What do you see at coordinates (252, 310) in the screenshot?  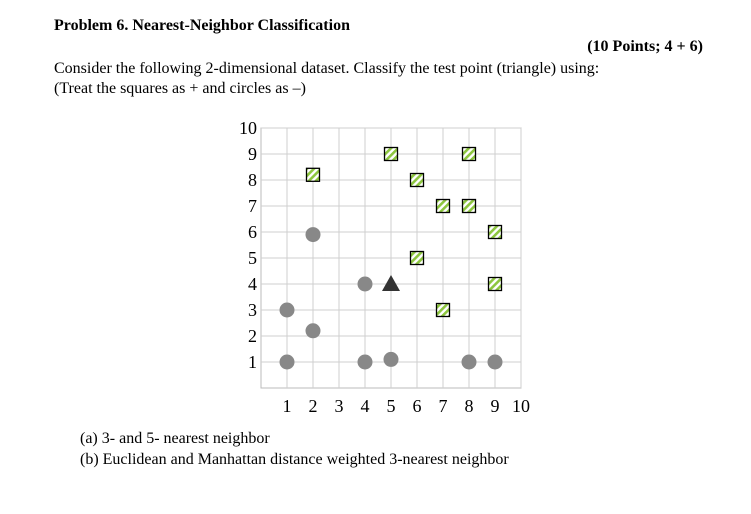 I see `y-tick-label: 3` at bounding box center [252, 310].